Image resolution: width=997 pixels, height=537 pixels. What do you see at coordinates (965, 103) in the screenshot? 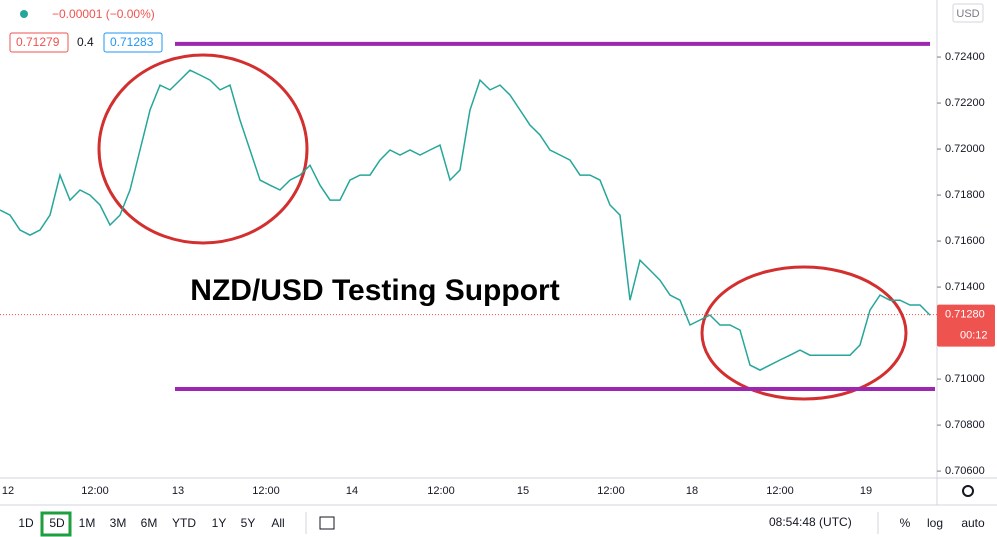
I see `y-tick-label: 0.72200` at bounding box center [965, 103].